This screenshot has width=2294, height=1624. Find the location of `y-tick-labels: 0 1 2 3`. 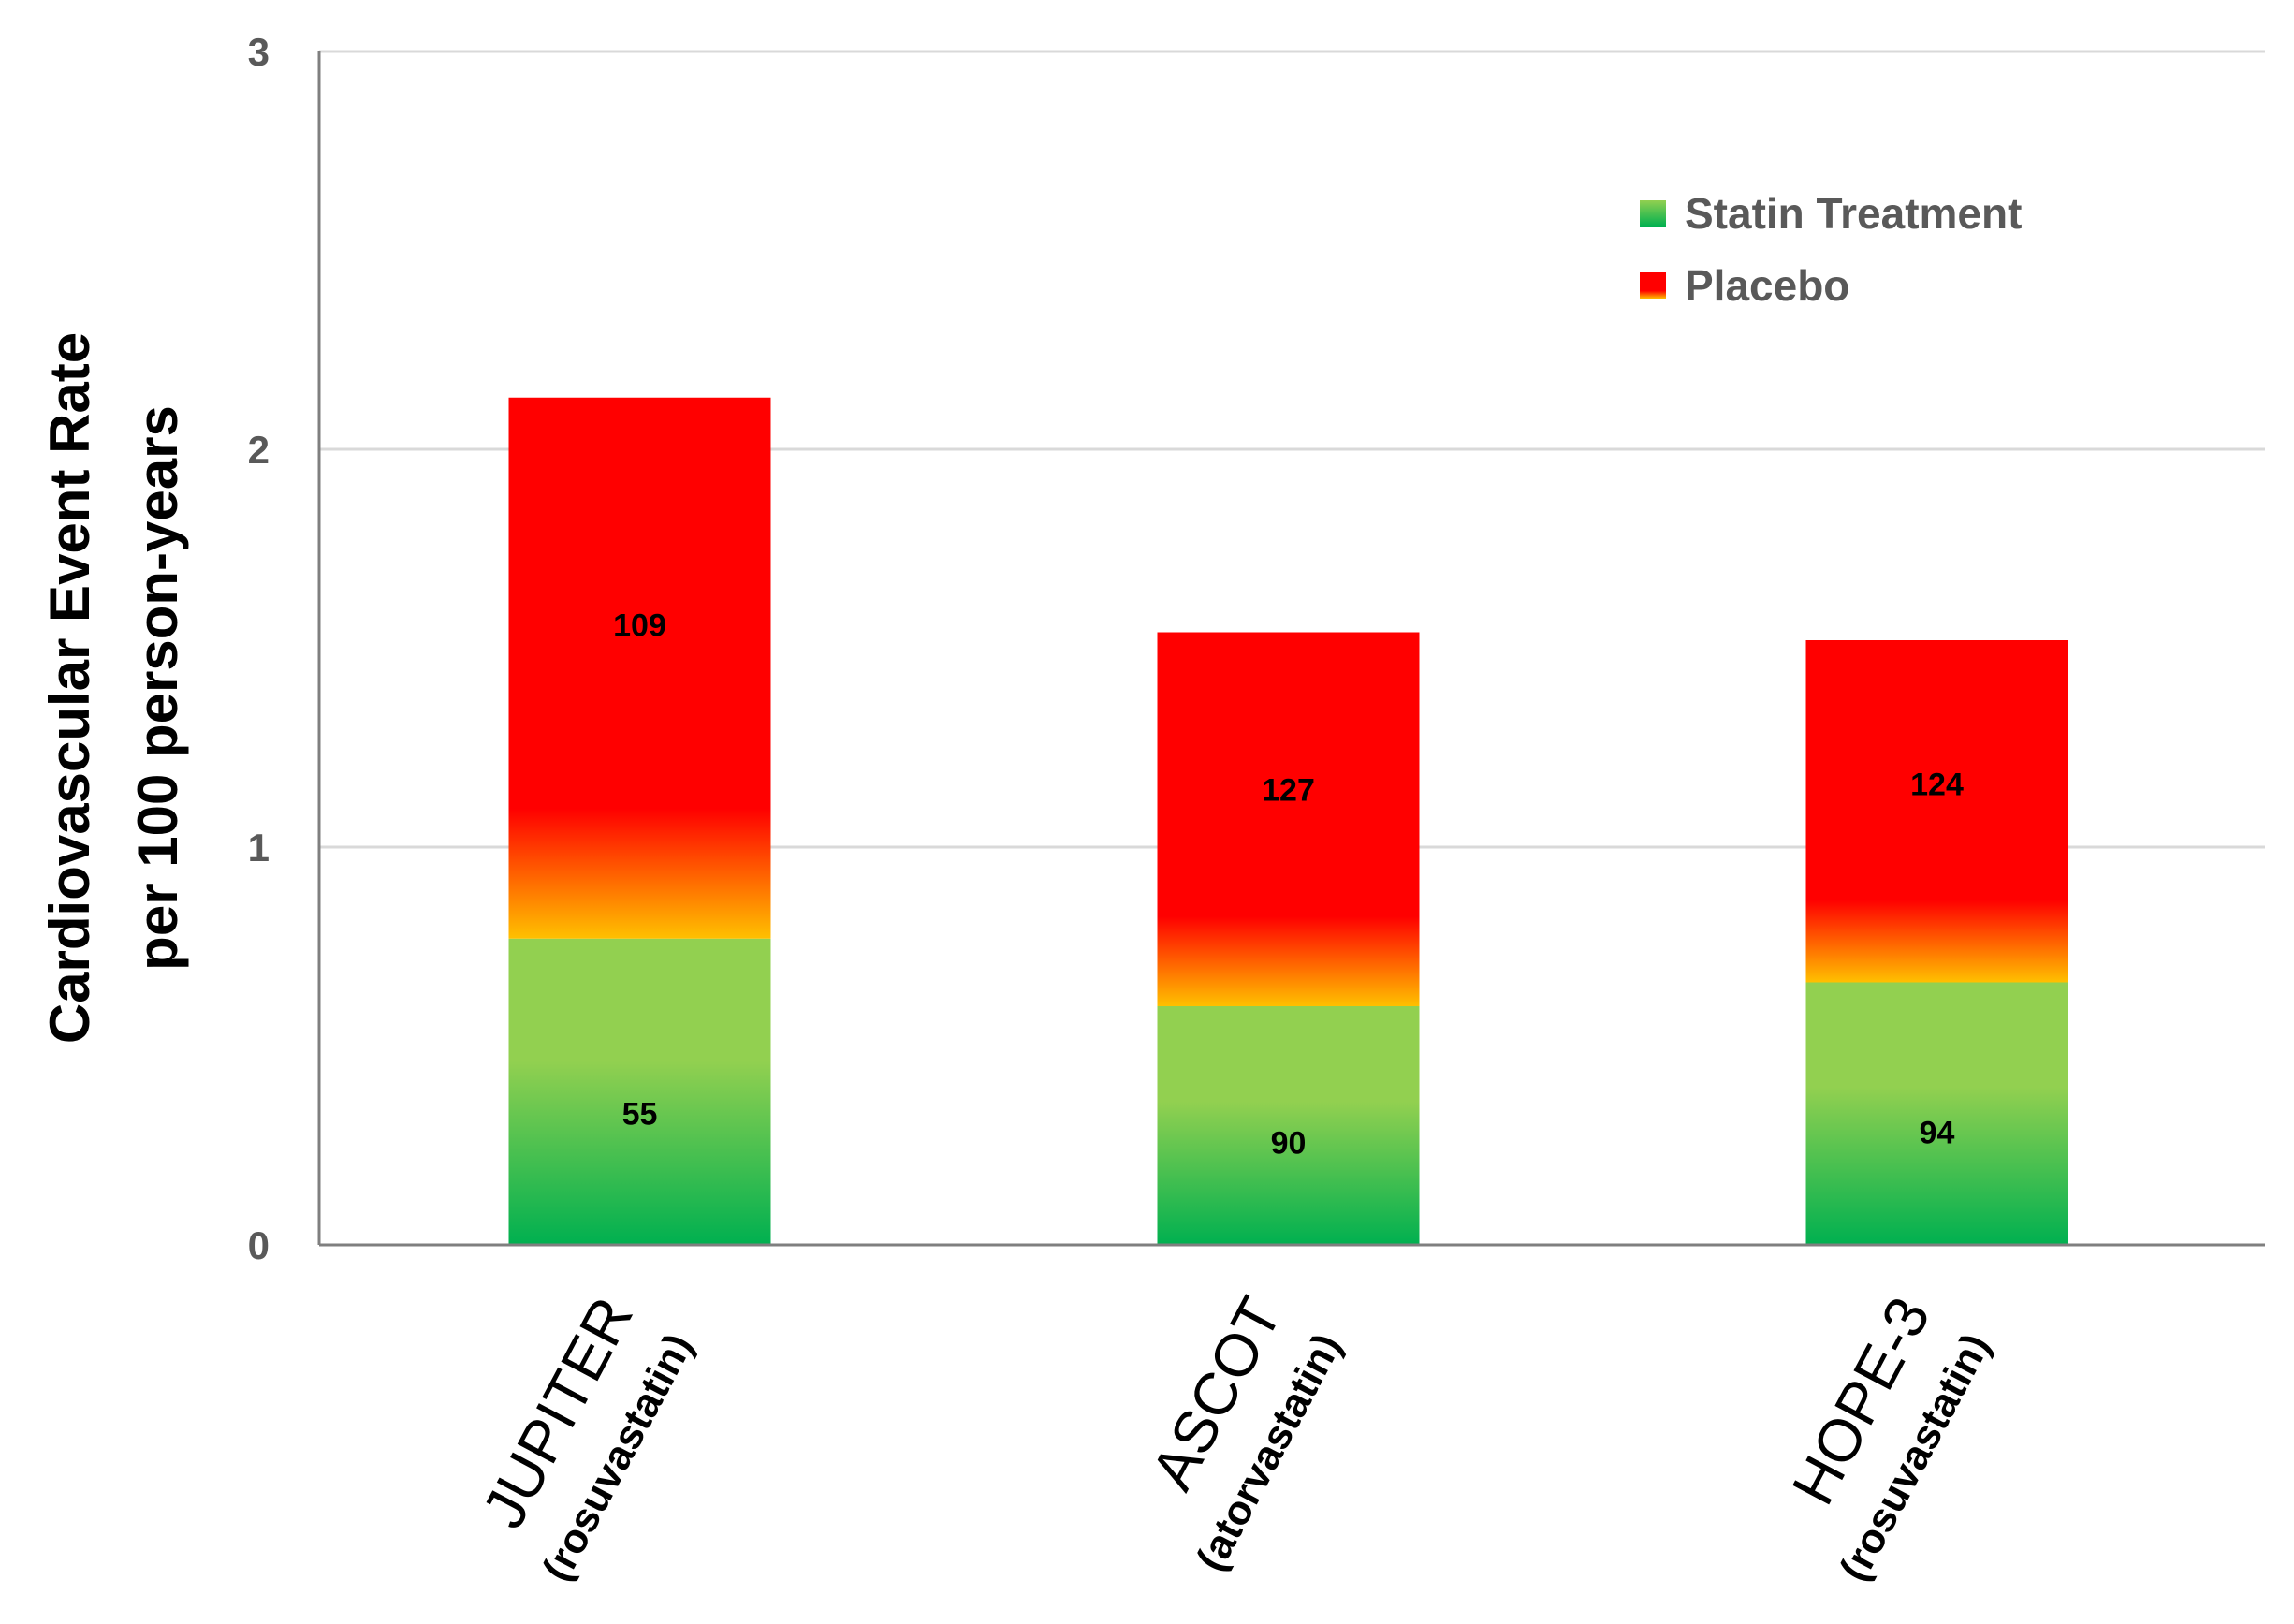

y-tick-labels: 0 1 2 3 is located at coordinates (259, 648).